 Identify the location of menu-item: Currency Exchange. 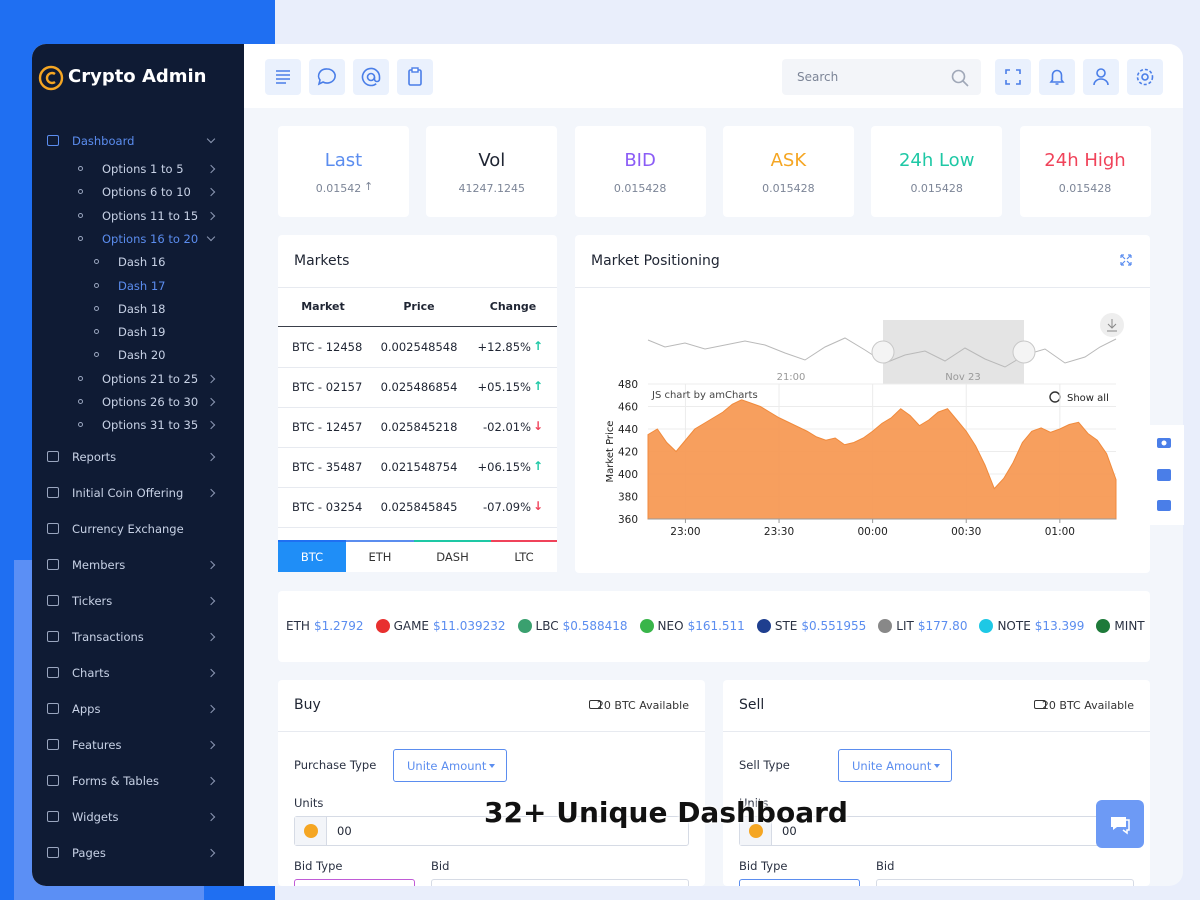
(128, 529).